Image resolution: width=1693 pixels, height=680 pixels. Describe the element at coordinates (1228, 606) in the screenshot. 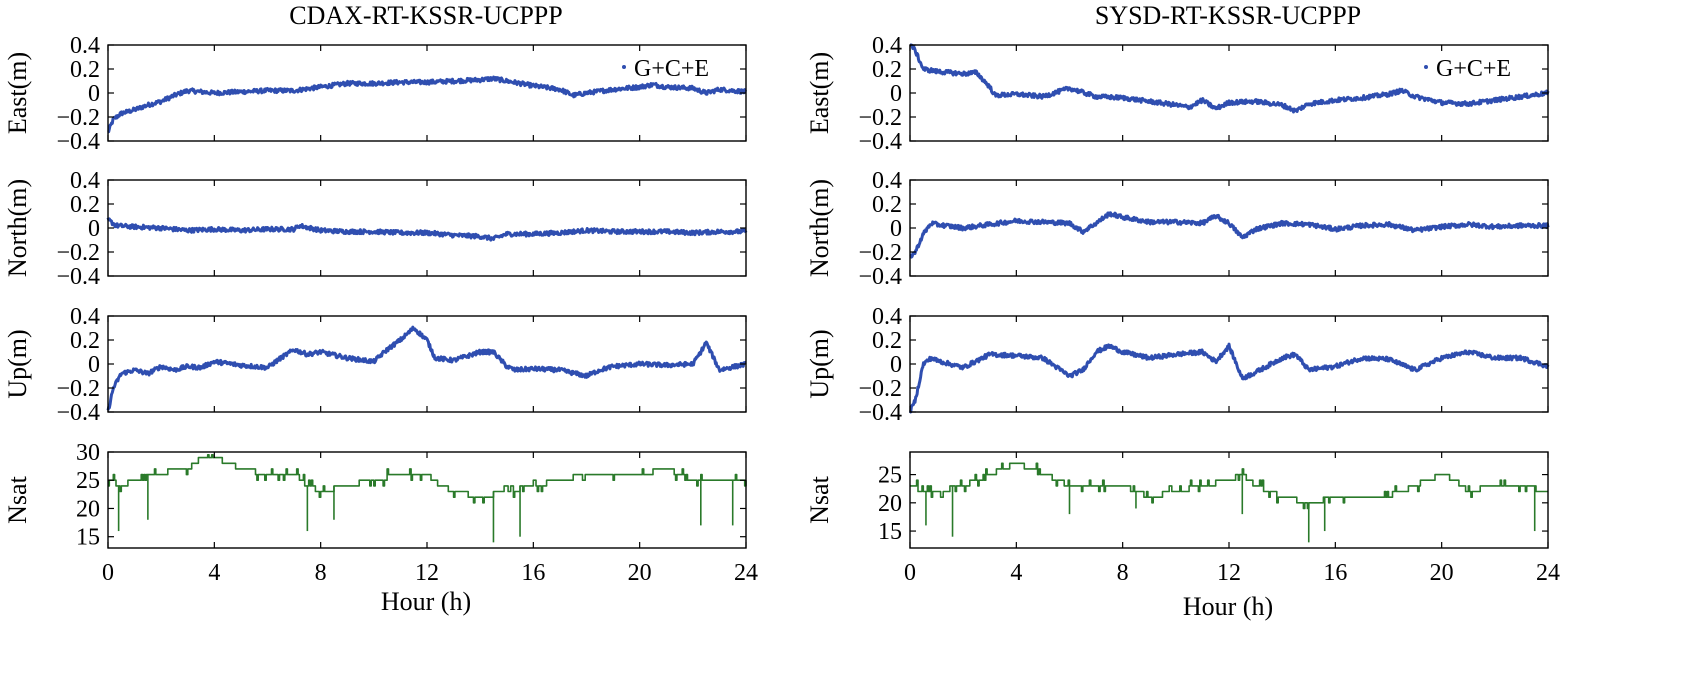

I see `right-x-axis-label: Hour (h)` at that location.